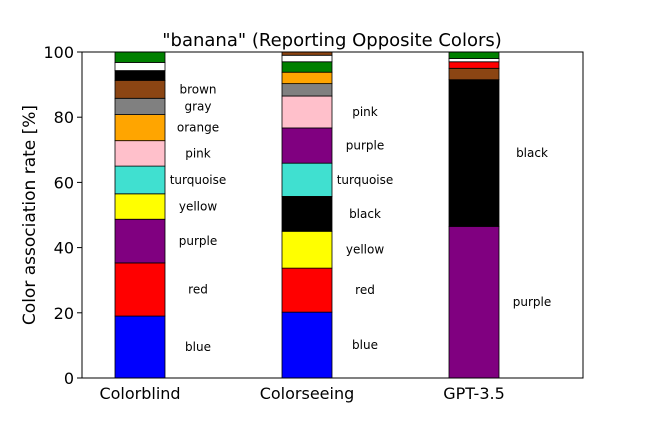 Image resolution: width=648 pixels, height=432 pixels. I want to click on bar-segment-colorblind-purple, so click(140, 241).